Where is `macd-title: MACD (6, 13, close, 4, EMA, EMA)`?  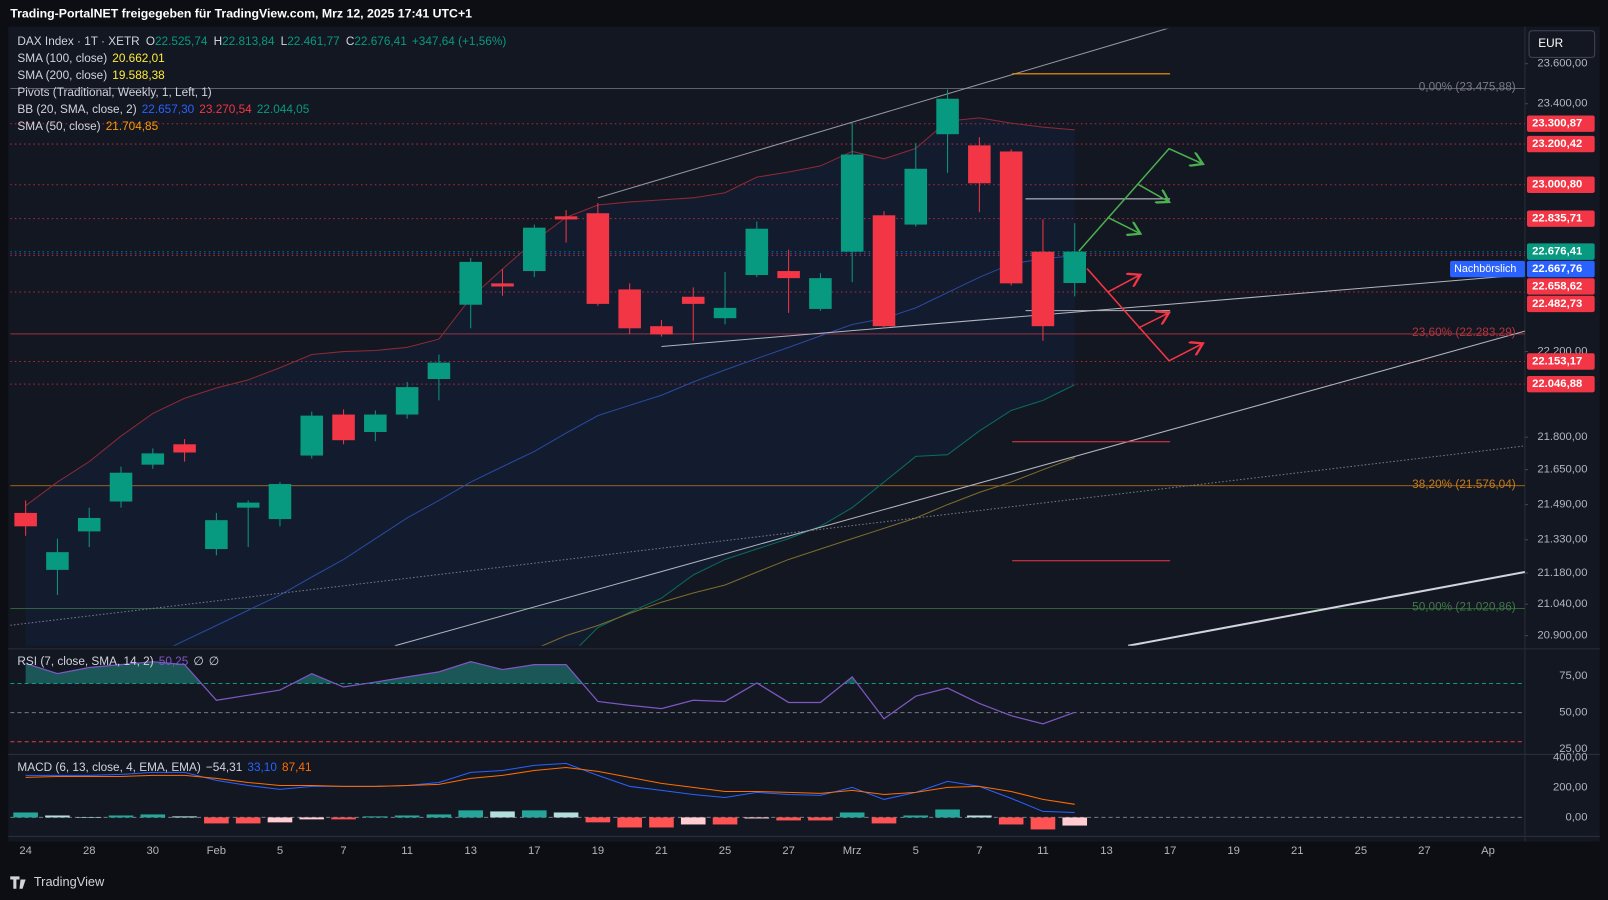
macd-title: MACD (6, 13, close, 4, EMA, EMA) is located at coordinates (108, 767).